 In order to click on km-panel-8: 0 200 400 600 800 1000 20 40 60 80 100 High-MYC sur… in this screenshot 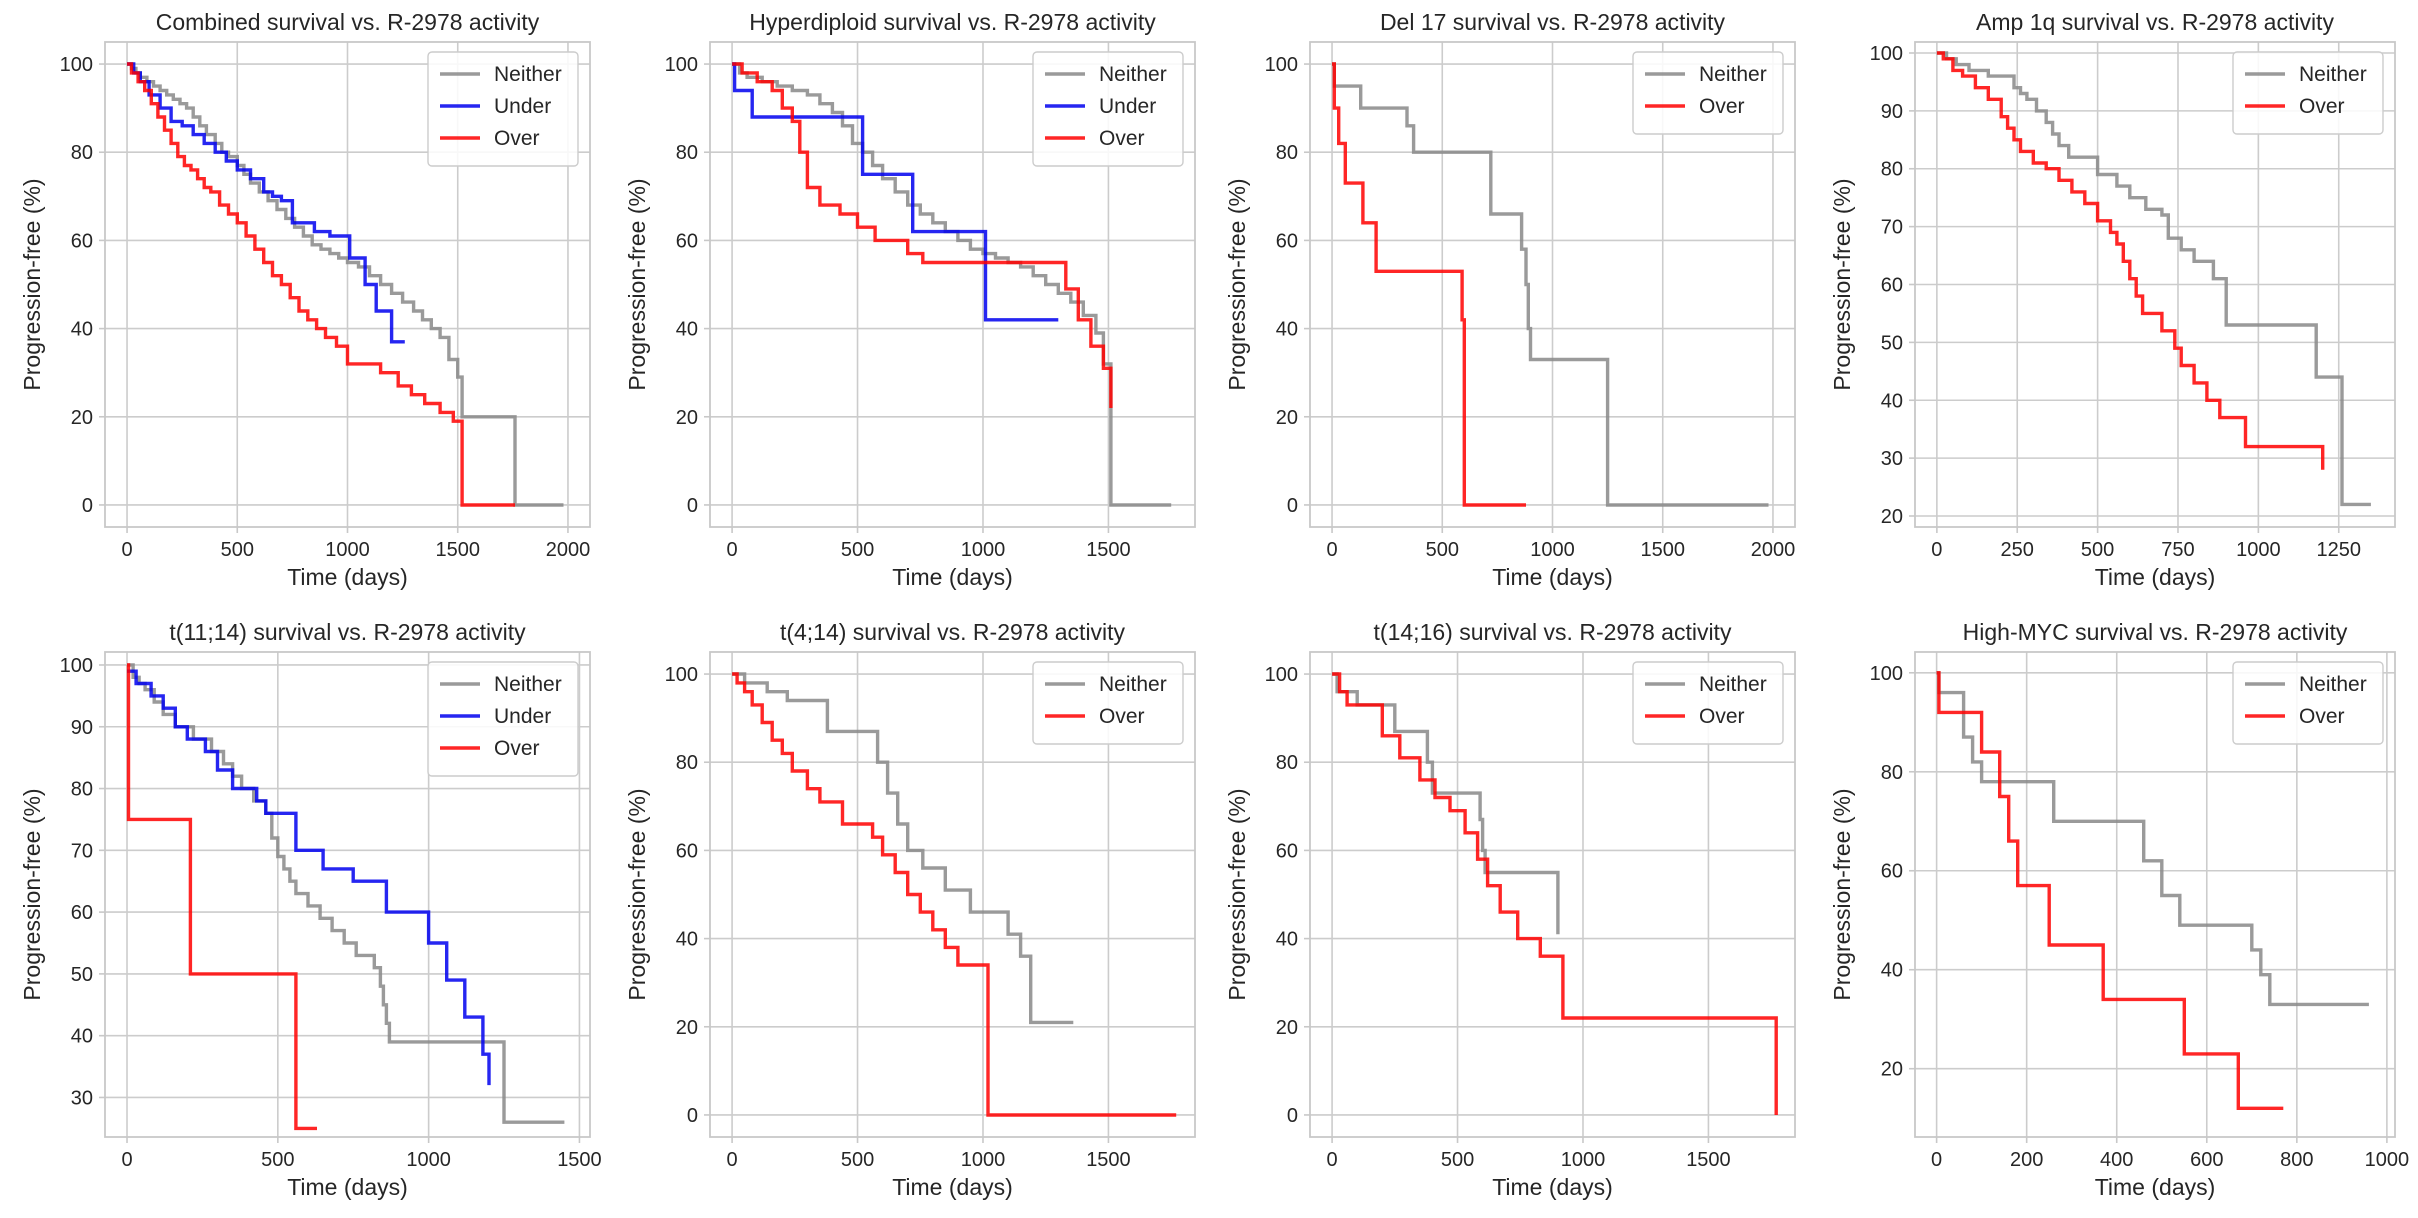, I will do `click(2119, 909)`.